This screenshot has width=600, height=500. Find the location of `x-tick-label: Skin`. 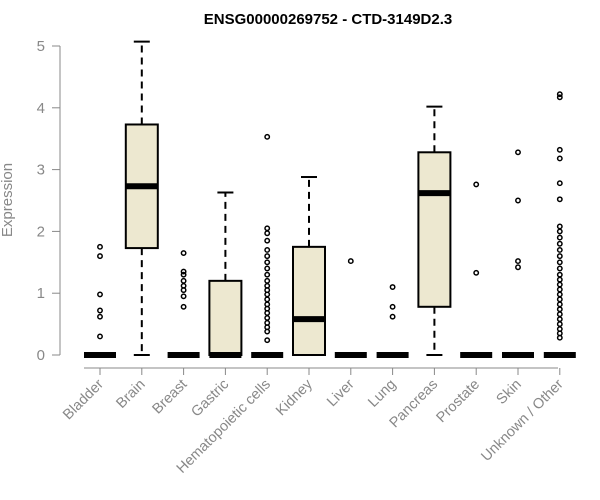

x-tick-label: Skin is located at coordinates (509, 392).